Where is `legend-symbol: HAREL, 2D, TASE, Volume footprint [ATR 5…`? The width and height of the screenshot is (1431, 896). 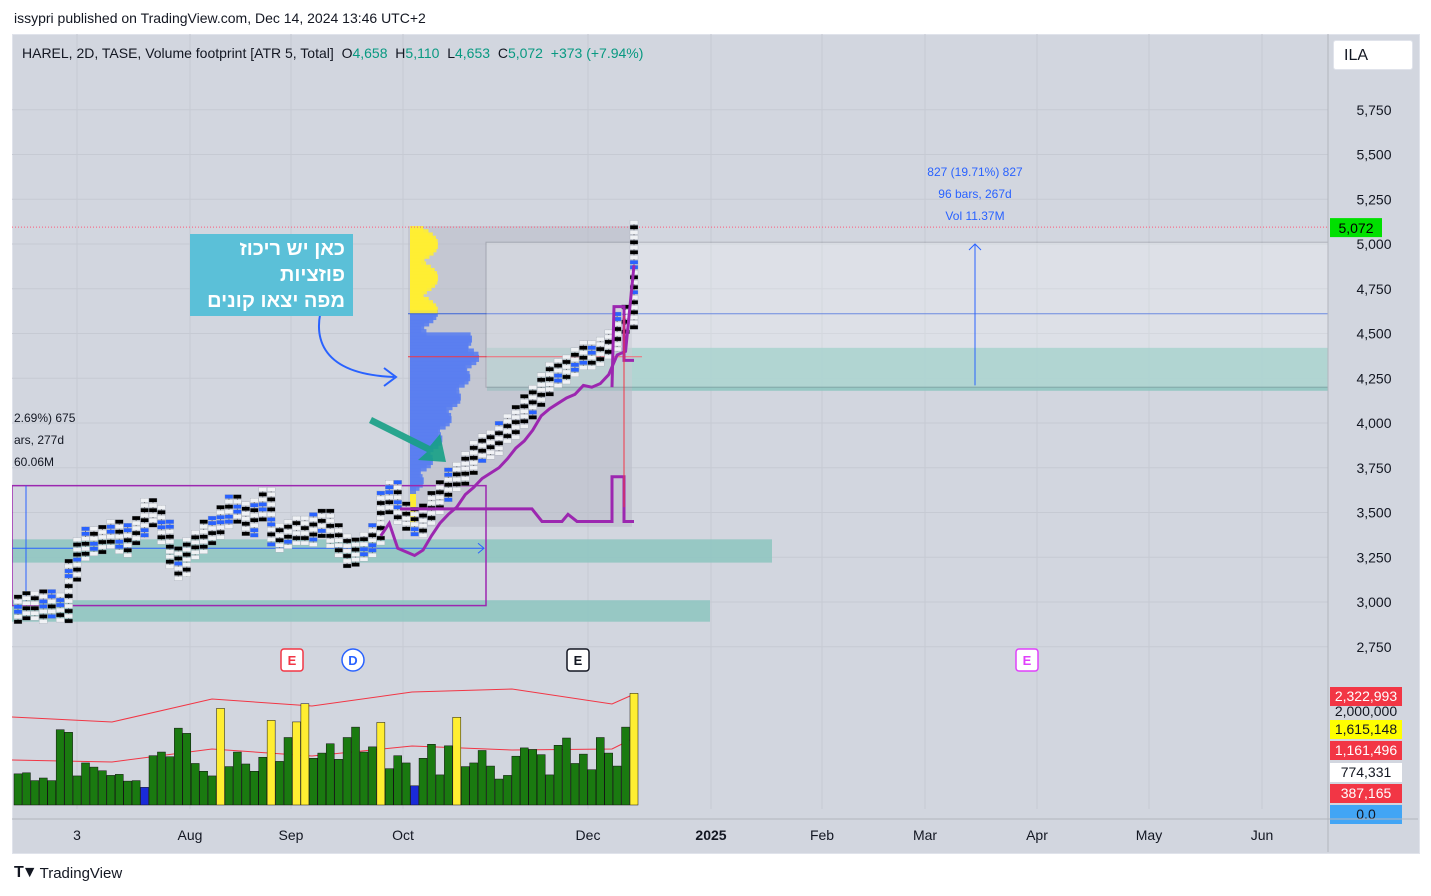
legend-symbol: HAREL, 2D, TASE, Volume footprint [ATR 5… is located at coordinates (178, 53).